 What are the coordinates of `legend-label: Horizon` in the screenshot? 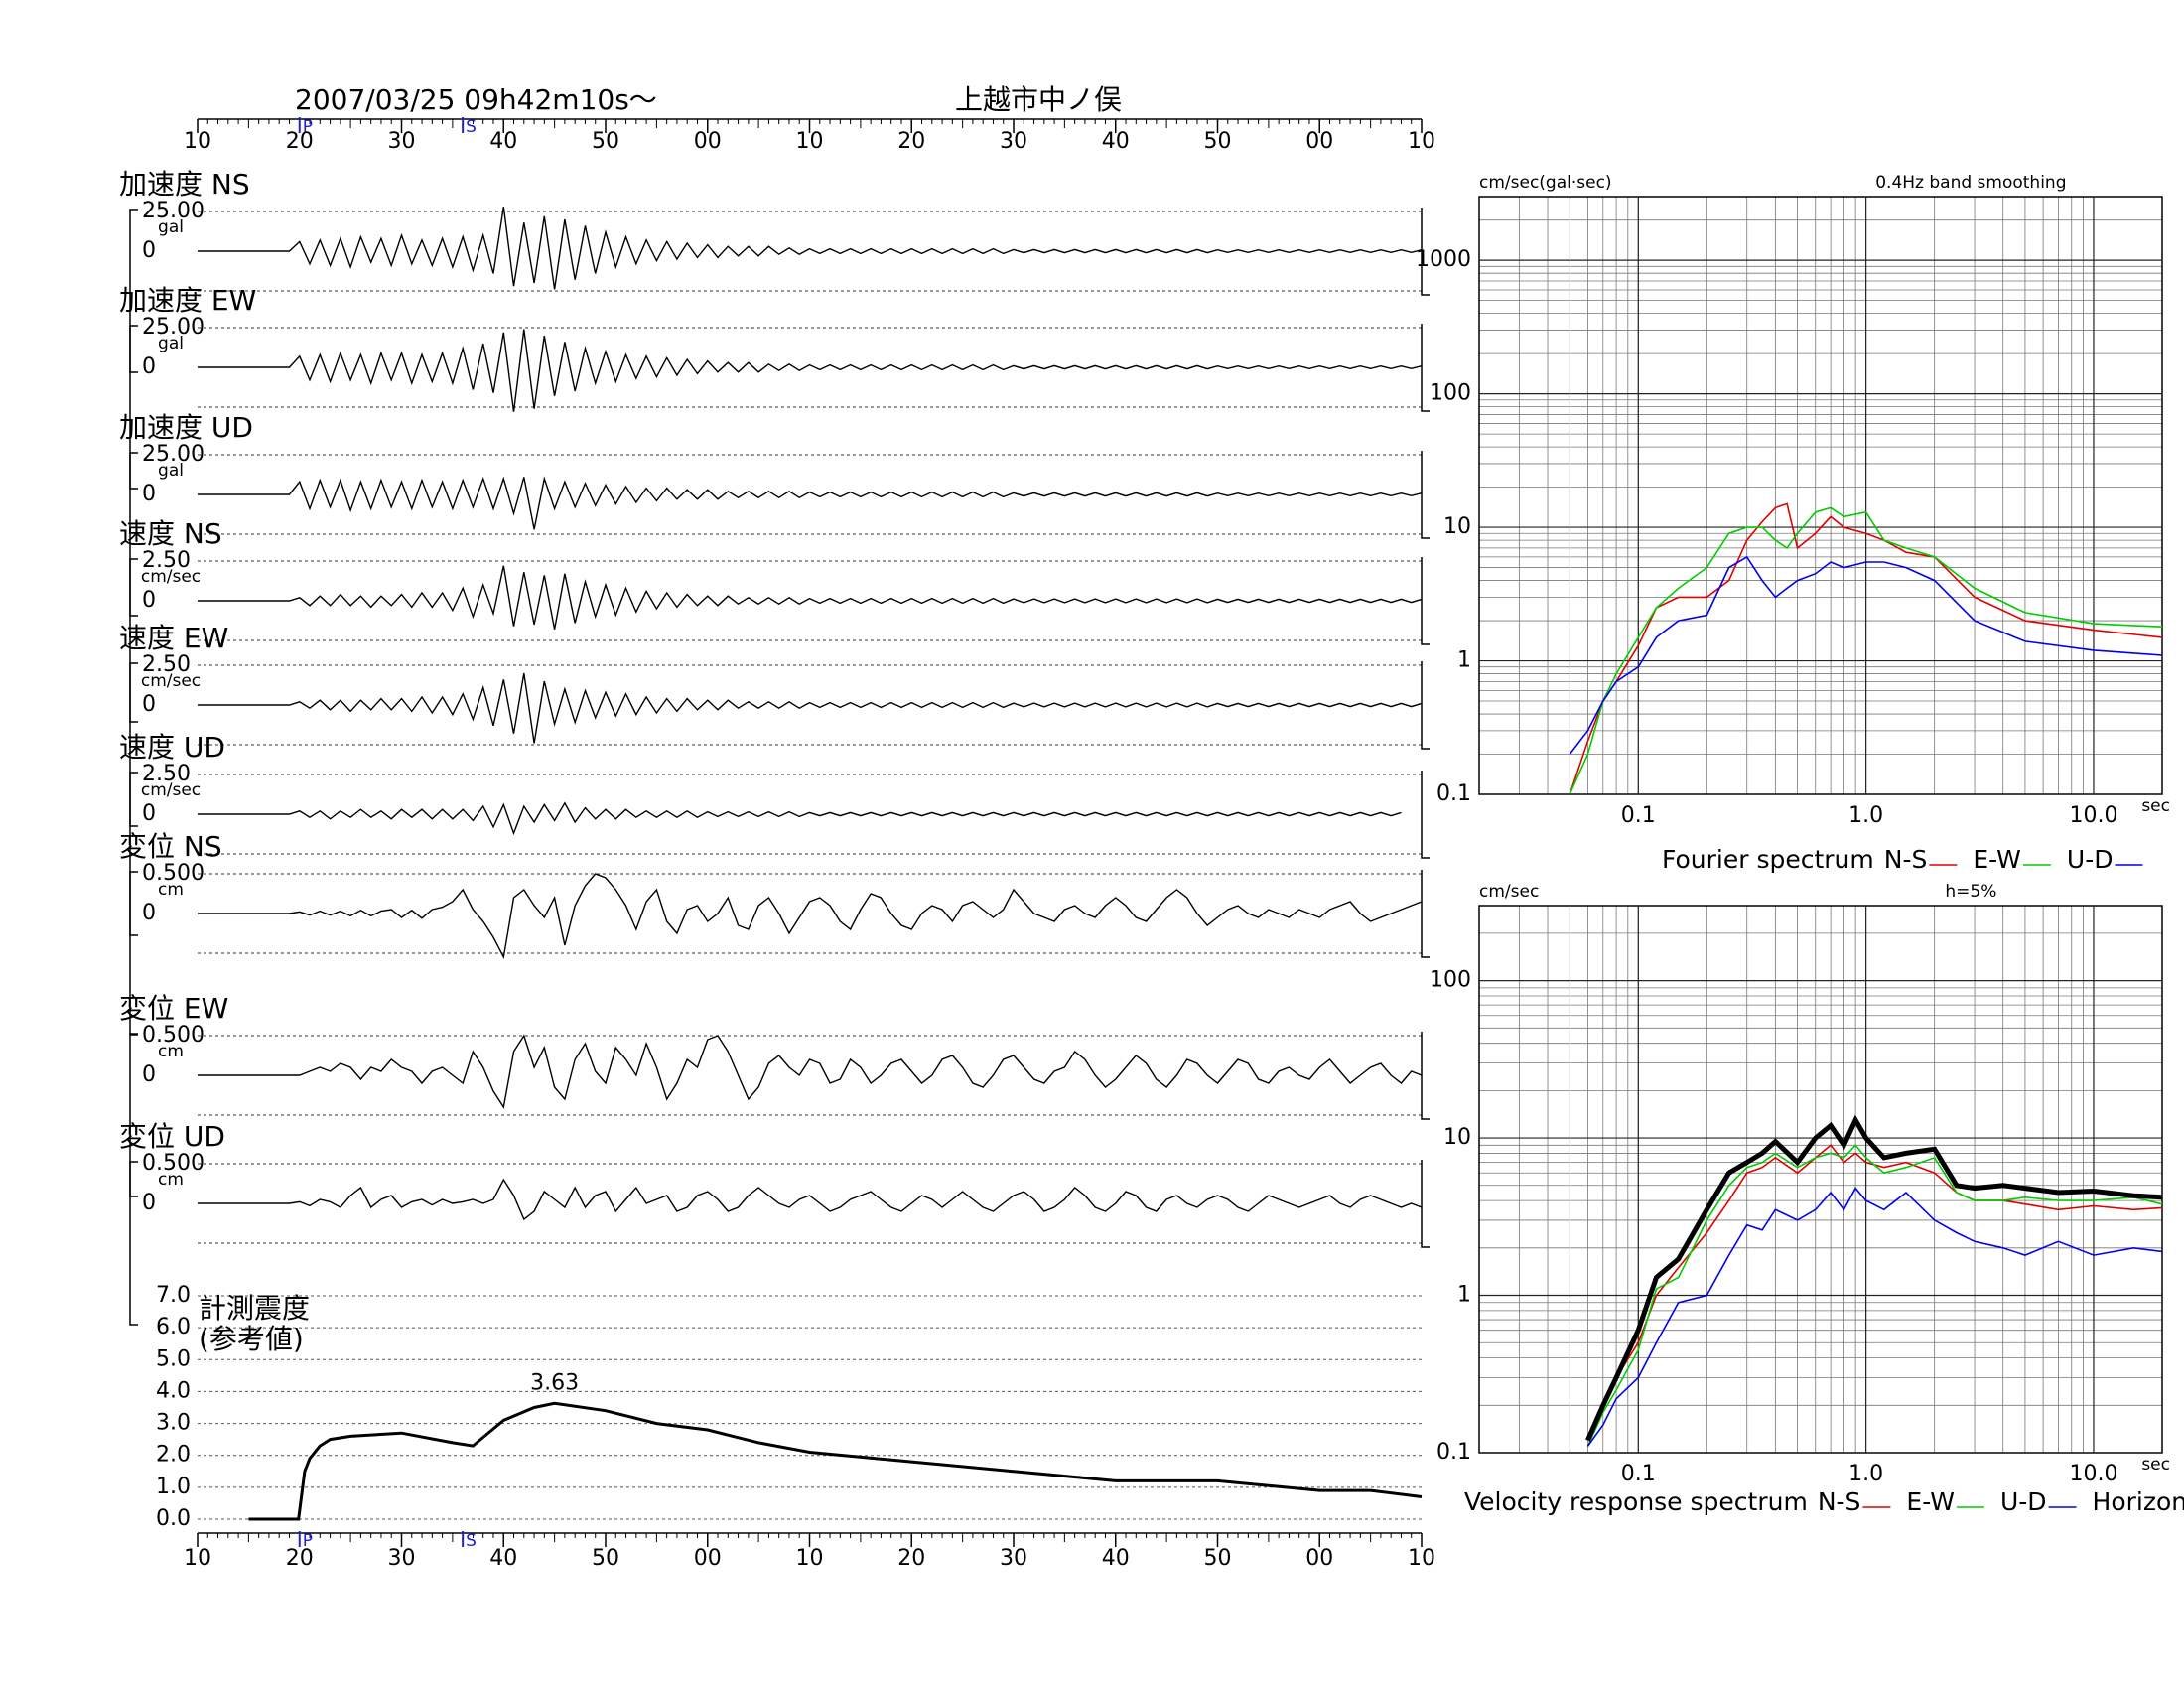 It's located at (2138, 1501).